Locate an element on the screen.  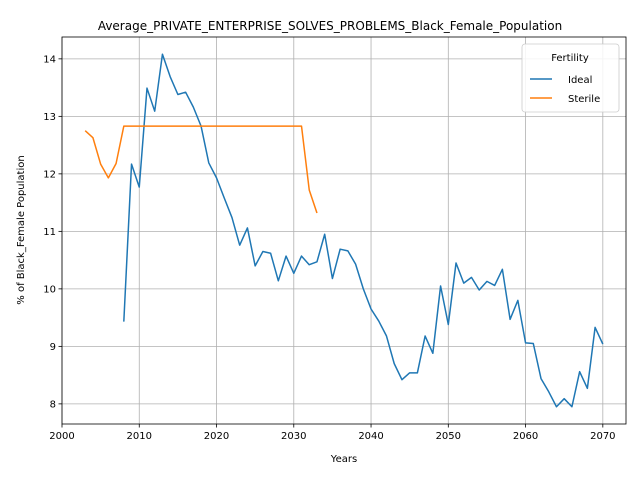
y-tick-label: 14 is located at coordinates (49, 59).